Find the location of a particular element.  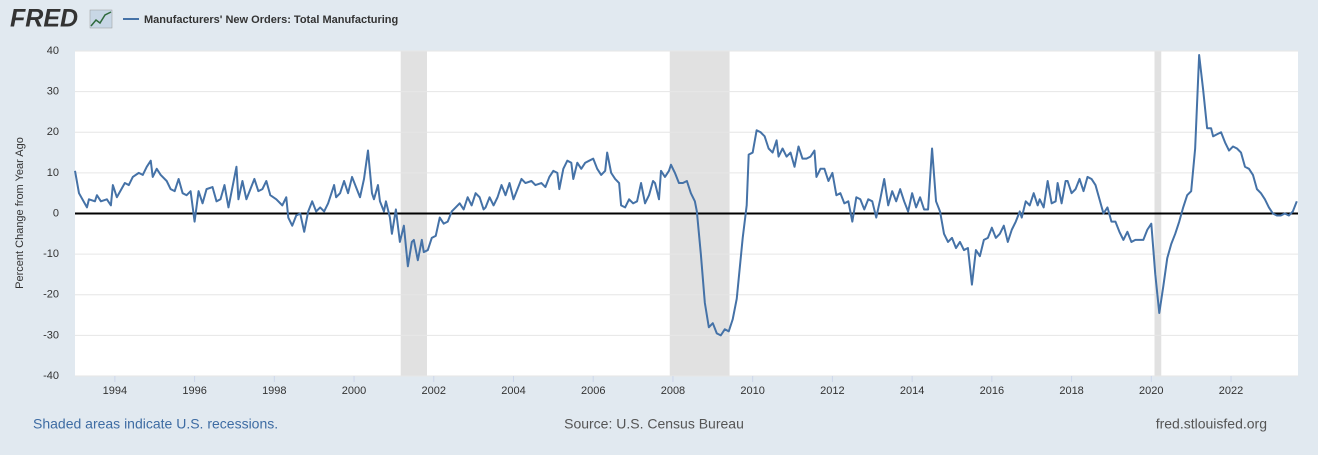

x-tick-label: 2006 is located at coordinates (593, 391).